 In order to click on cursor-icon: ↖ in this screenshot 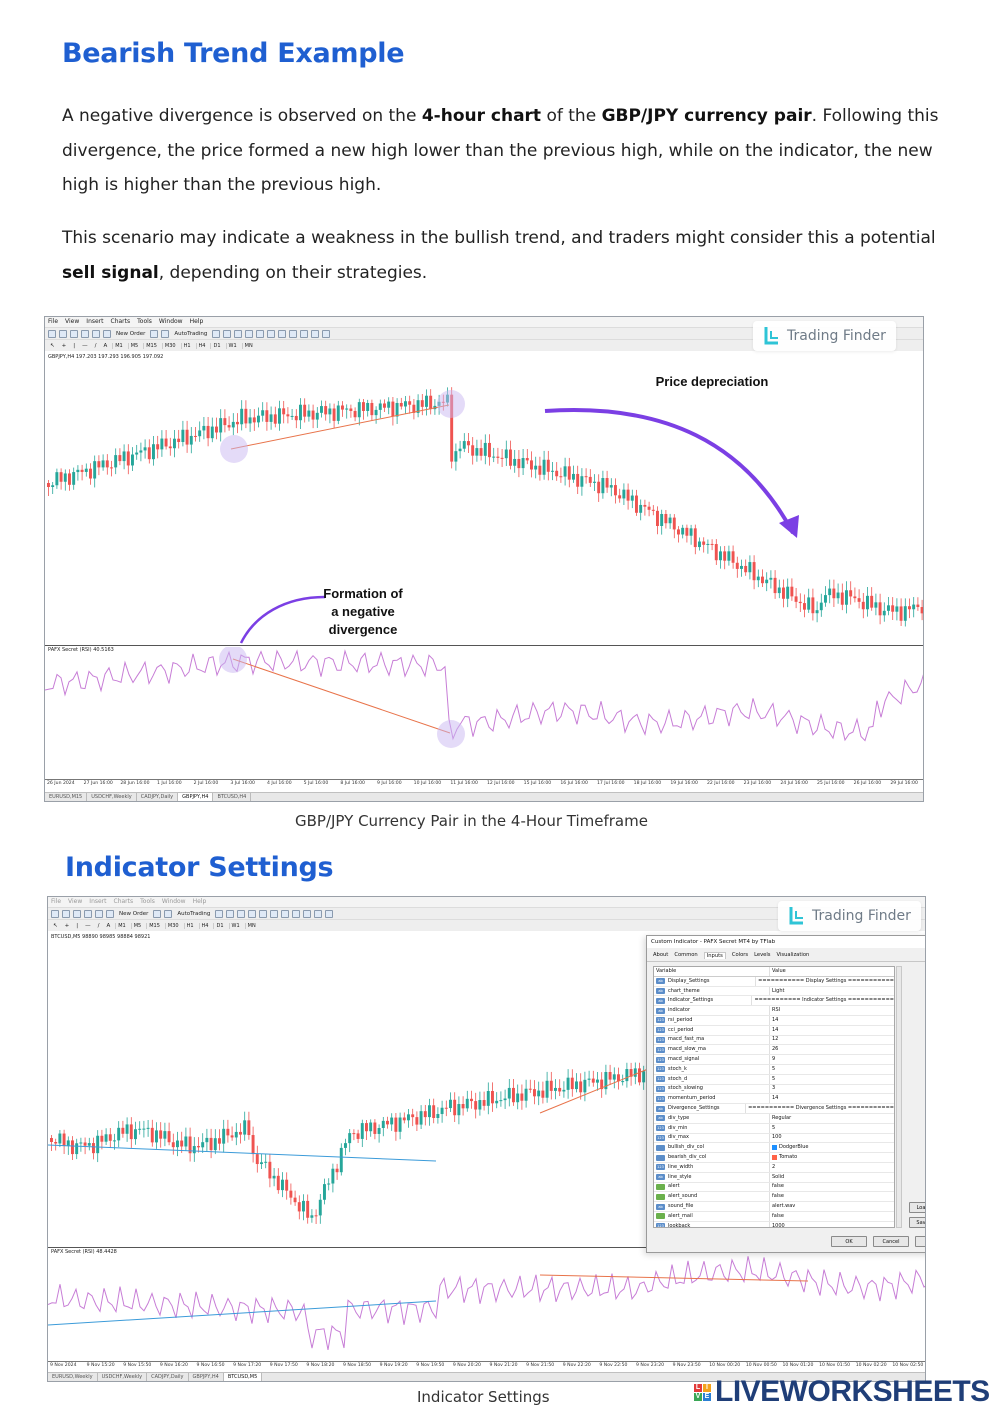, I will do `click(52, 345)`.